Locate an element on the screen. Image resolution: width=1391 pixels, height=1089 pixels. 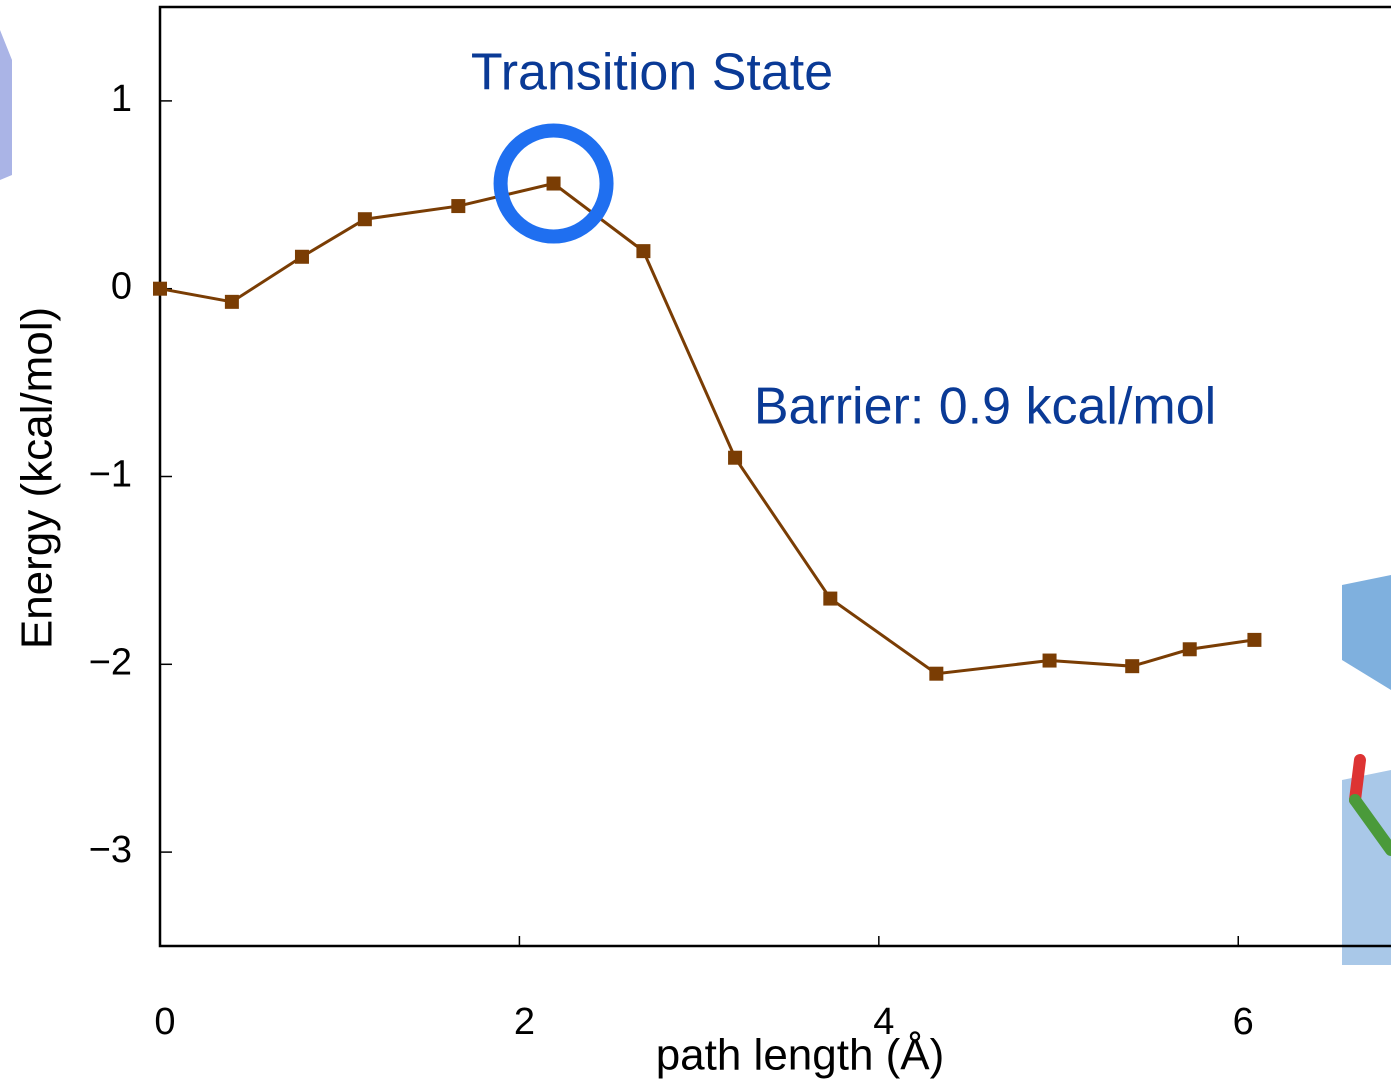
x-tick-label: 4 is located at coordinates (883, 1022).